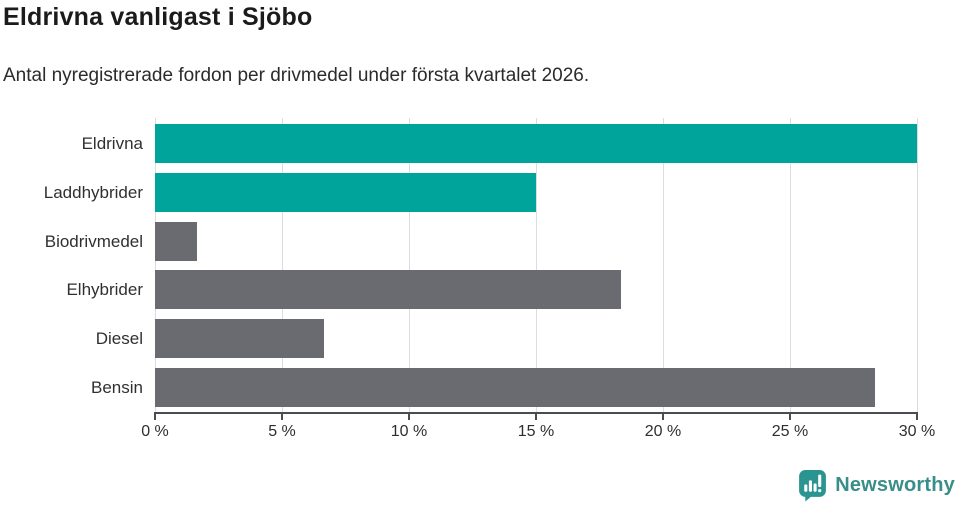 The image size is (960, 505). What do you see at coordinates (119, 339) in the screenshot?
I see `category-label-diesel: Diesel` at bounding box center [119, 339].